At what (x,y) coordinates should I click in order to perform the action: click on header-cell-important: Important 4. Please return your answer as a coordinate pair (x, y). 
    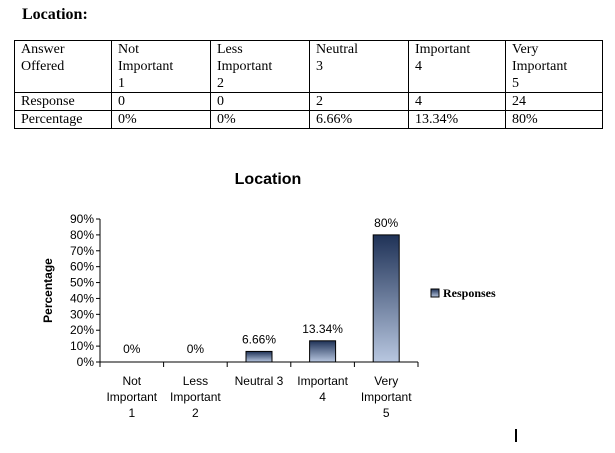
    Looking at the image, I should click on (457, 66).